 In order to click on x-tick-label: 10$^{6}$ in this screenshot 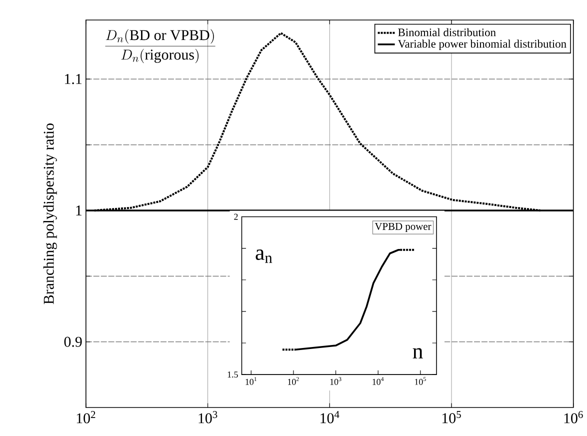, I will do `click(573, 417)`.